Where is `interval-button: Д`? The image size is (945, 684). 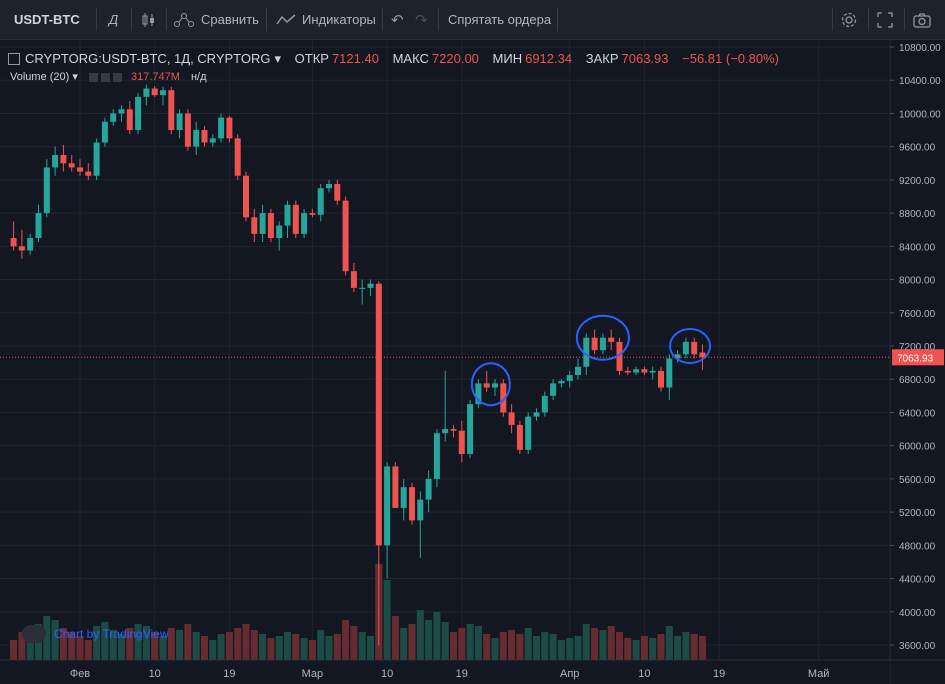 interval-button: Д is located at coordinates (113, 19).